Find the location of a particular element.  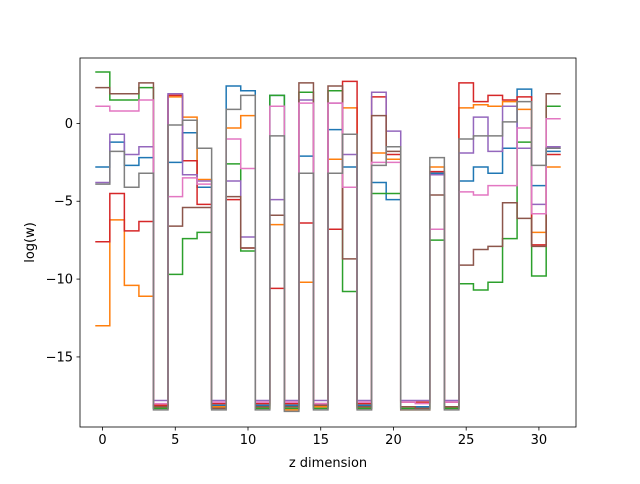

x-axis: 0 5 10 15 20 25 30 is located at coordinates (322, 437).